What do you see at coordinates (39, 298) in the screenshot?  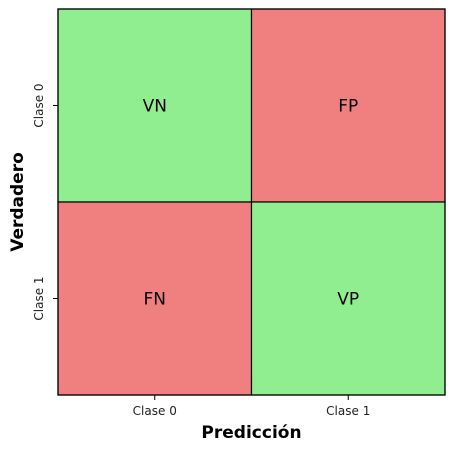 I see `y-tick-label-clase-1: Clase 1` at bounding box center [39, 298].